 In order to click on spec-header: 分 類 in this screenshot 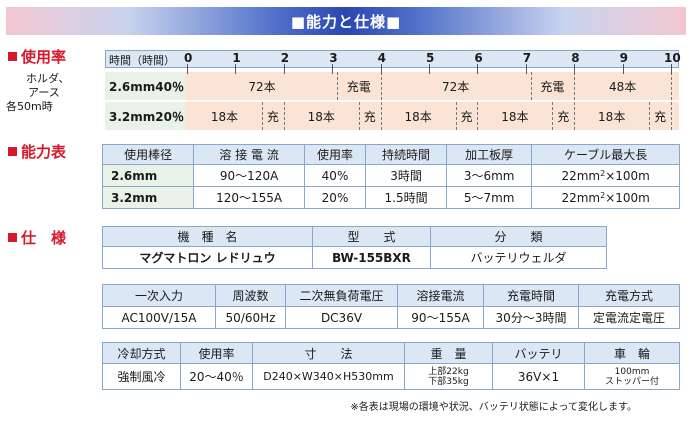, I will do `click(518, 236)`.